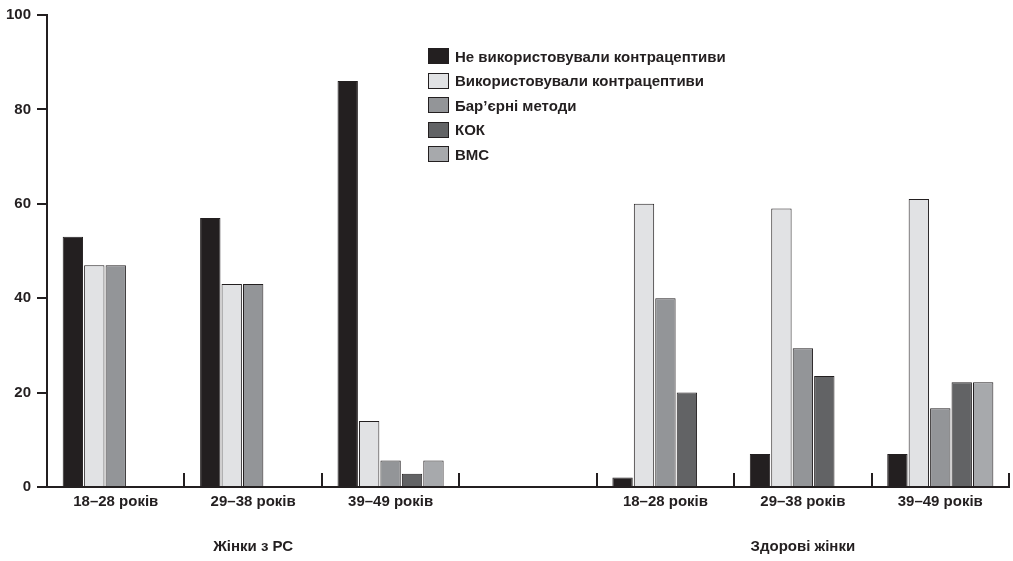  Describe the element at coordinates (23, 391) in the screenshot. I see `y-tick-label: 20` at that location.